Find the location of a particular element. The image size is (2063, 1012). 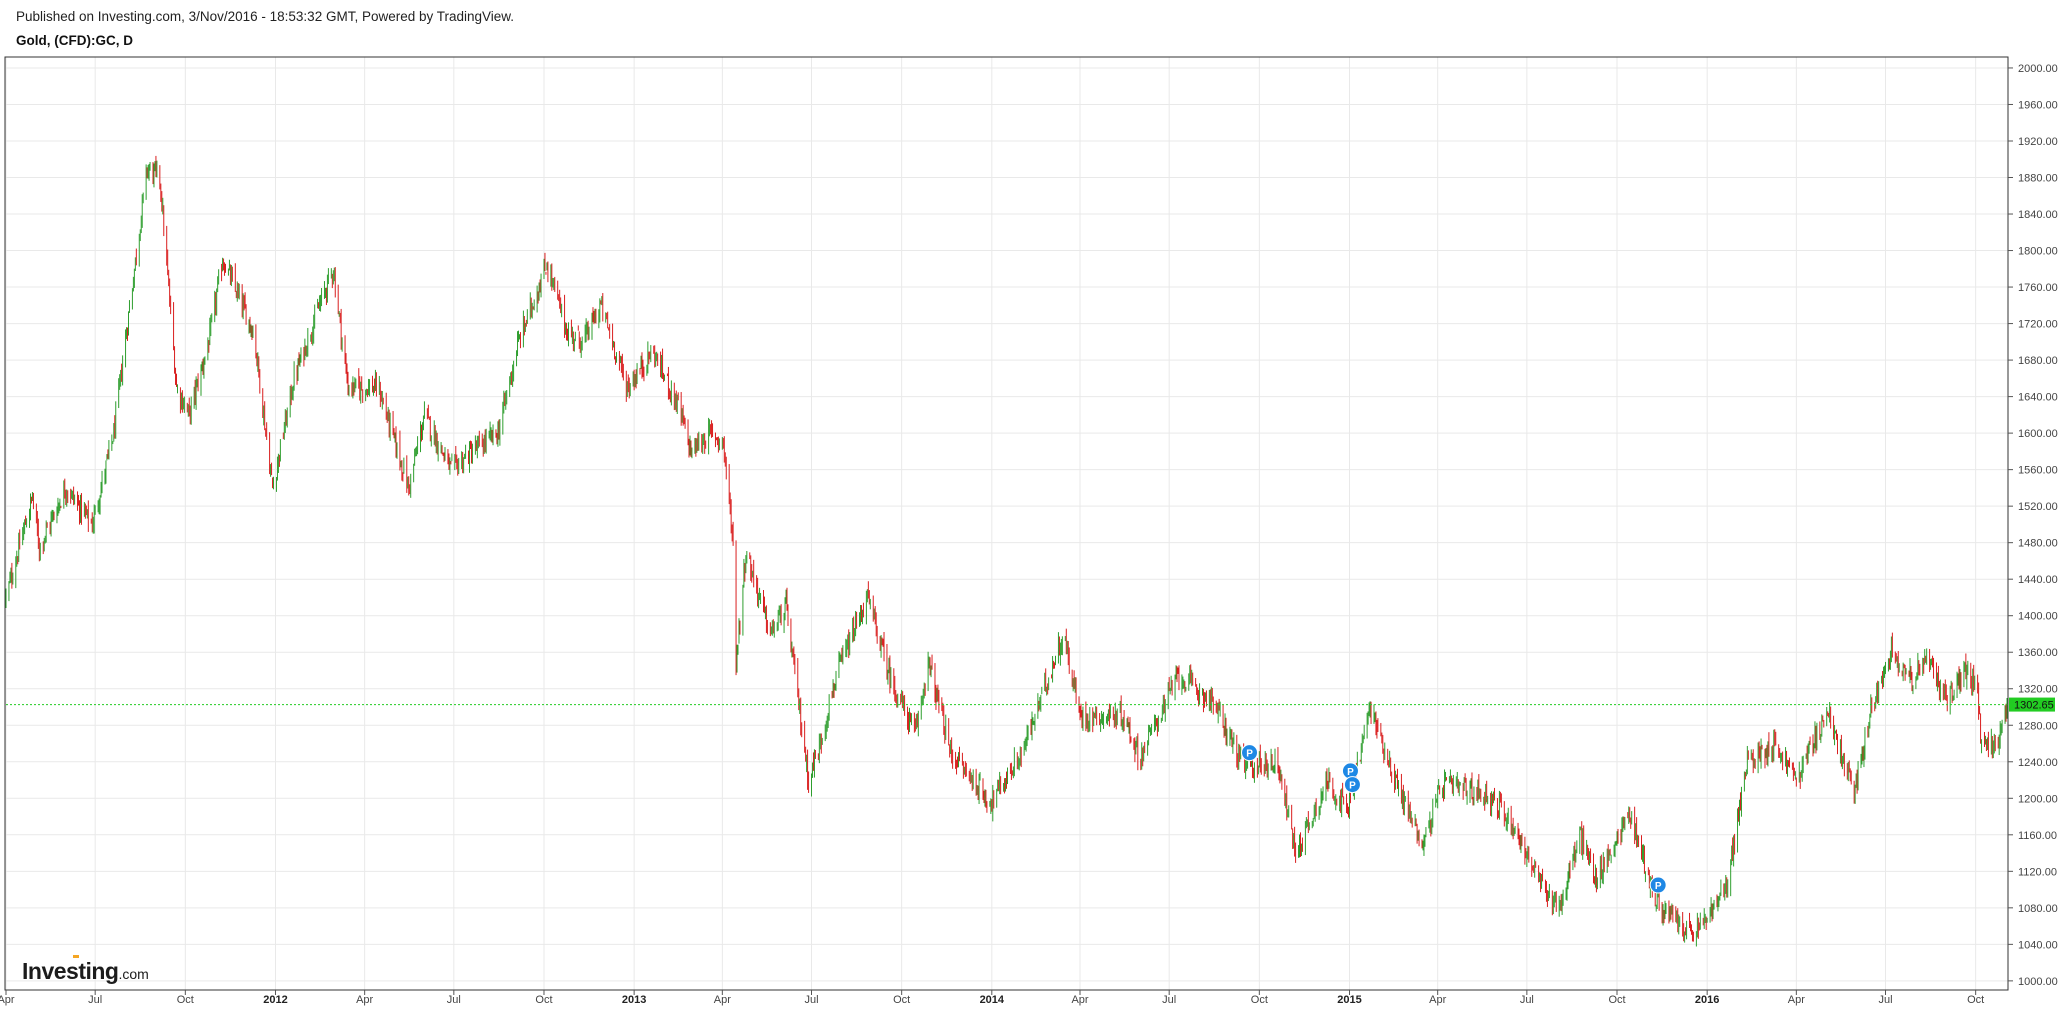

y-tick-label: 1400.00 is located at coordinates (2038, 617).